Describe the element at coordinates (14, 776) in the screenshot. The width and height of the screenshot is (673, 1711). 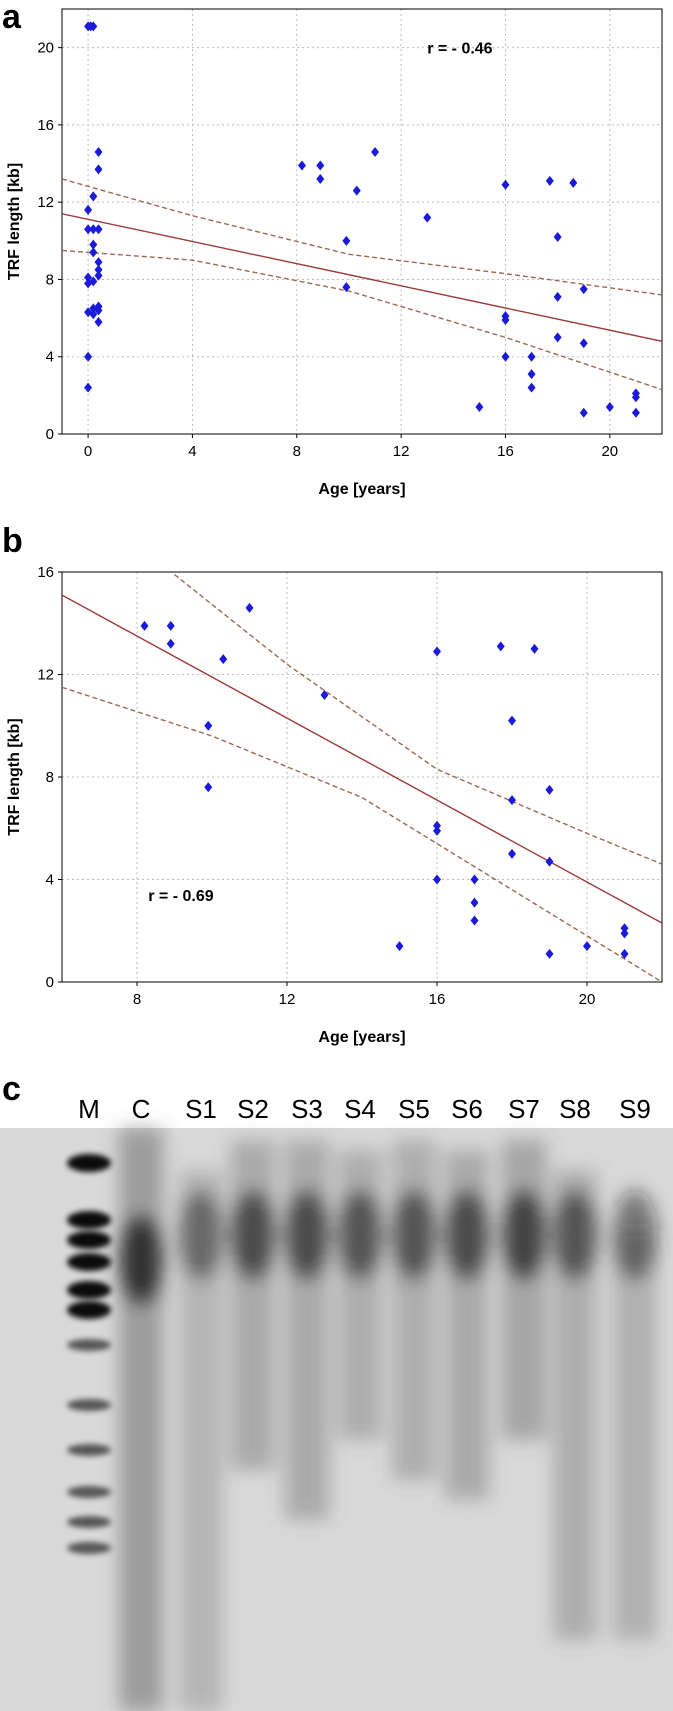
I see `y-axis-label: TRF length [kb]` at that location.